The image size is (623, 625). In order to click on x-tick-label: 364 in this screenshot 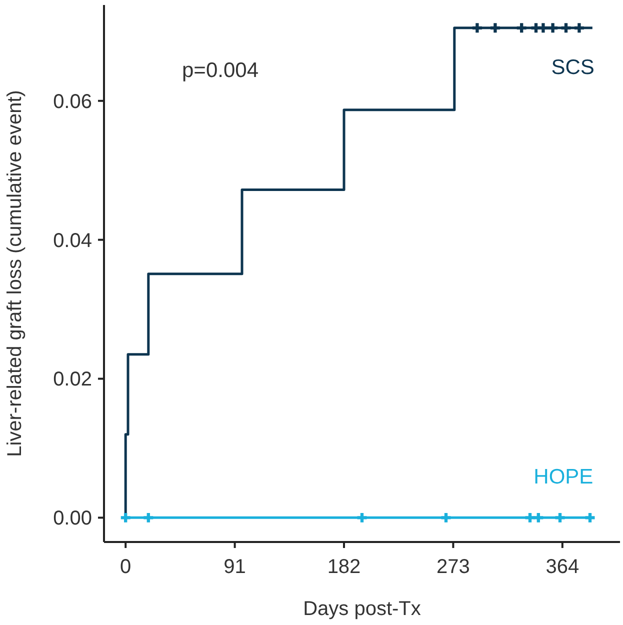, I will do `click(563, 567)`.